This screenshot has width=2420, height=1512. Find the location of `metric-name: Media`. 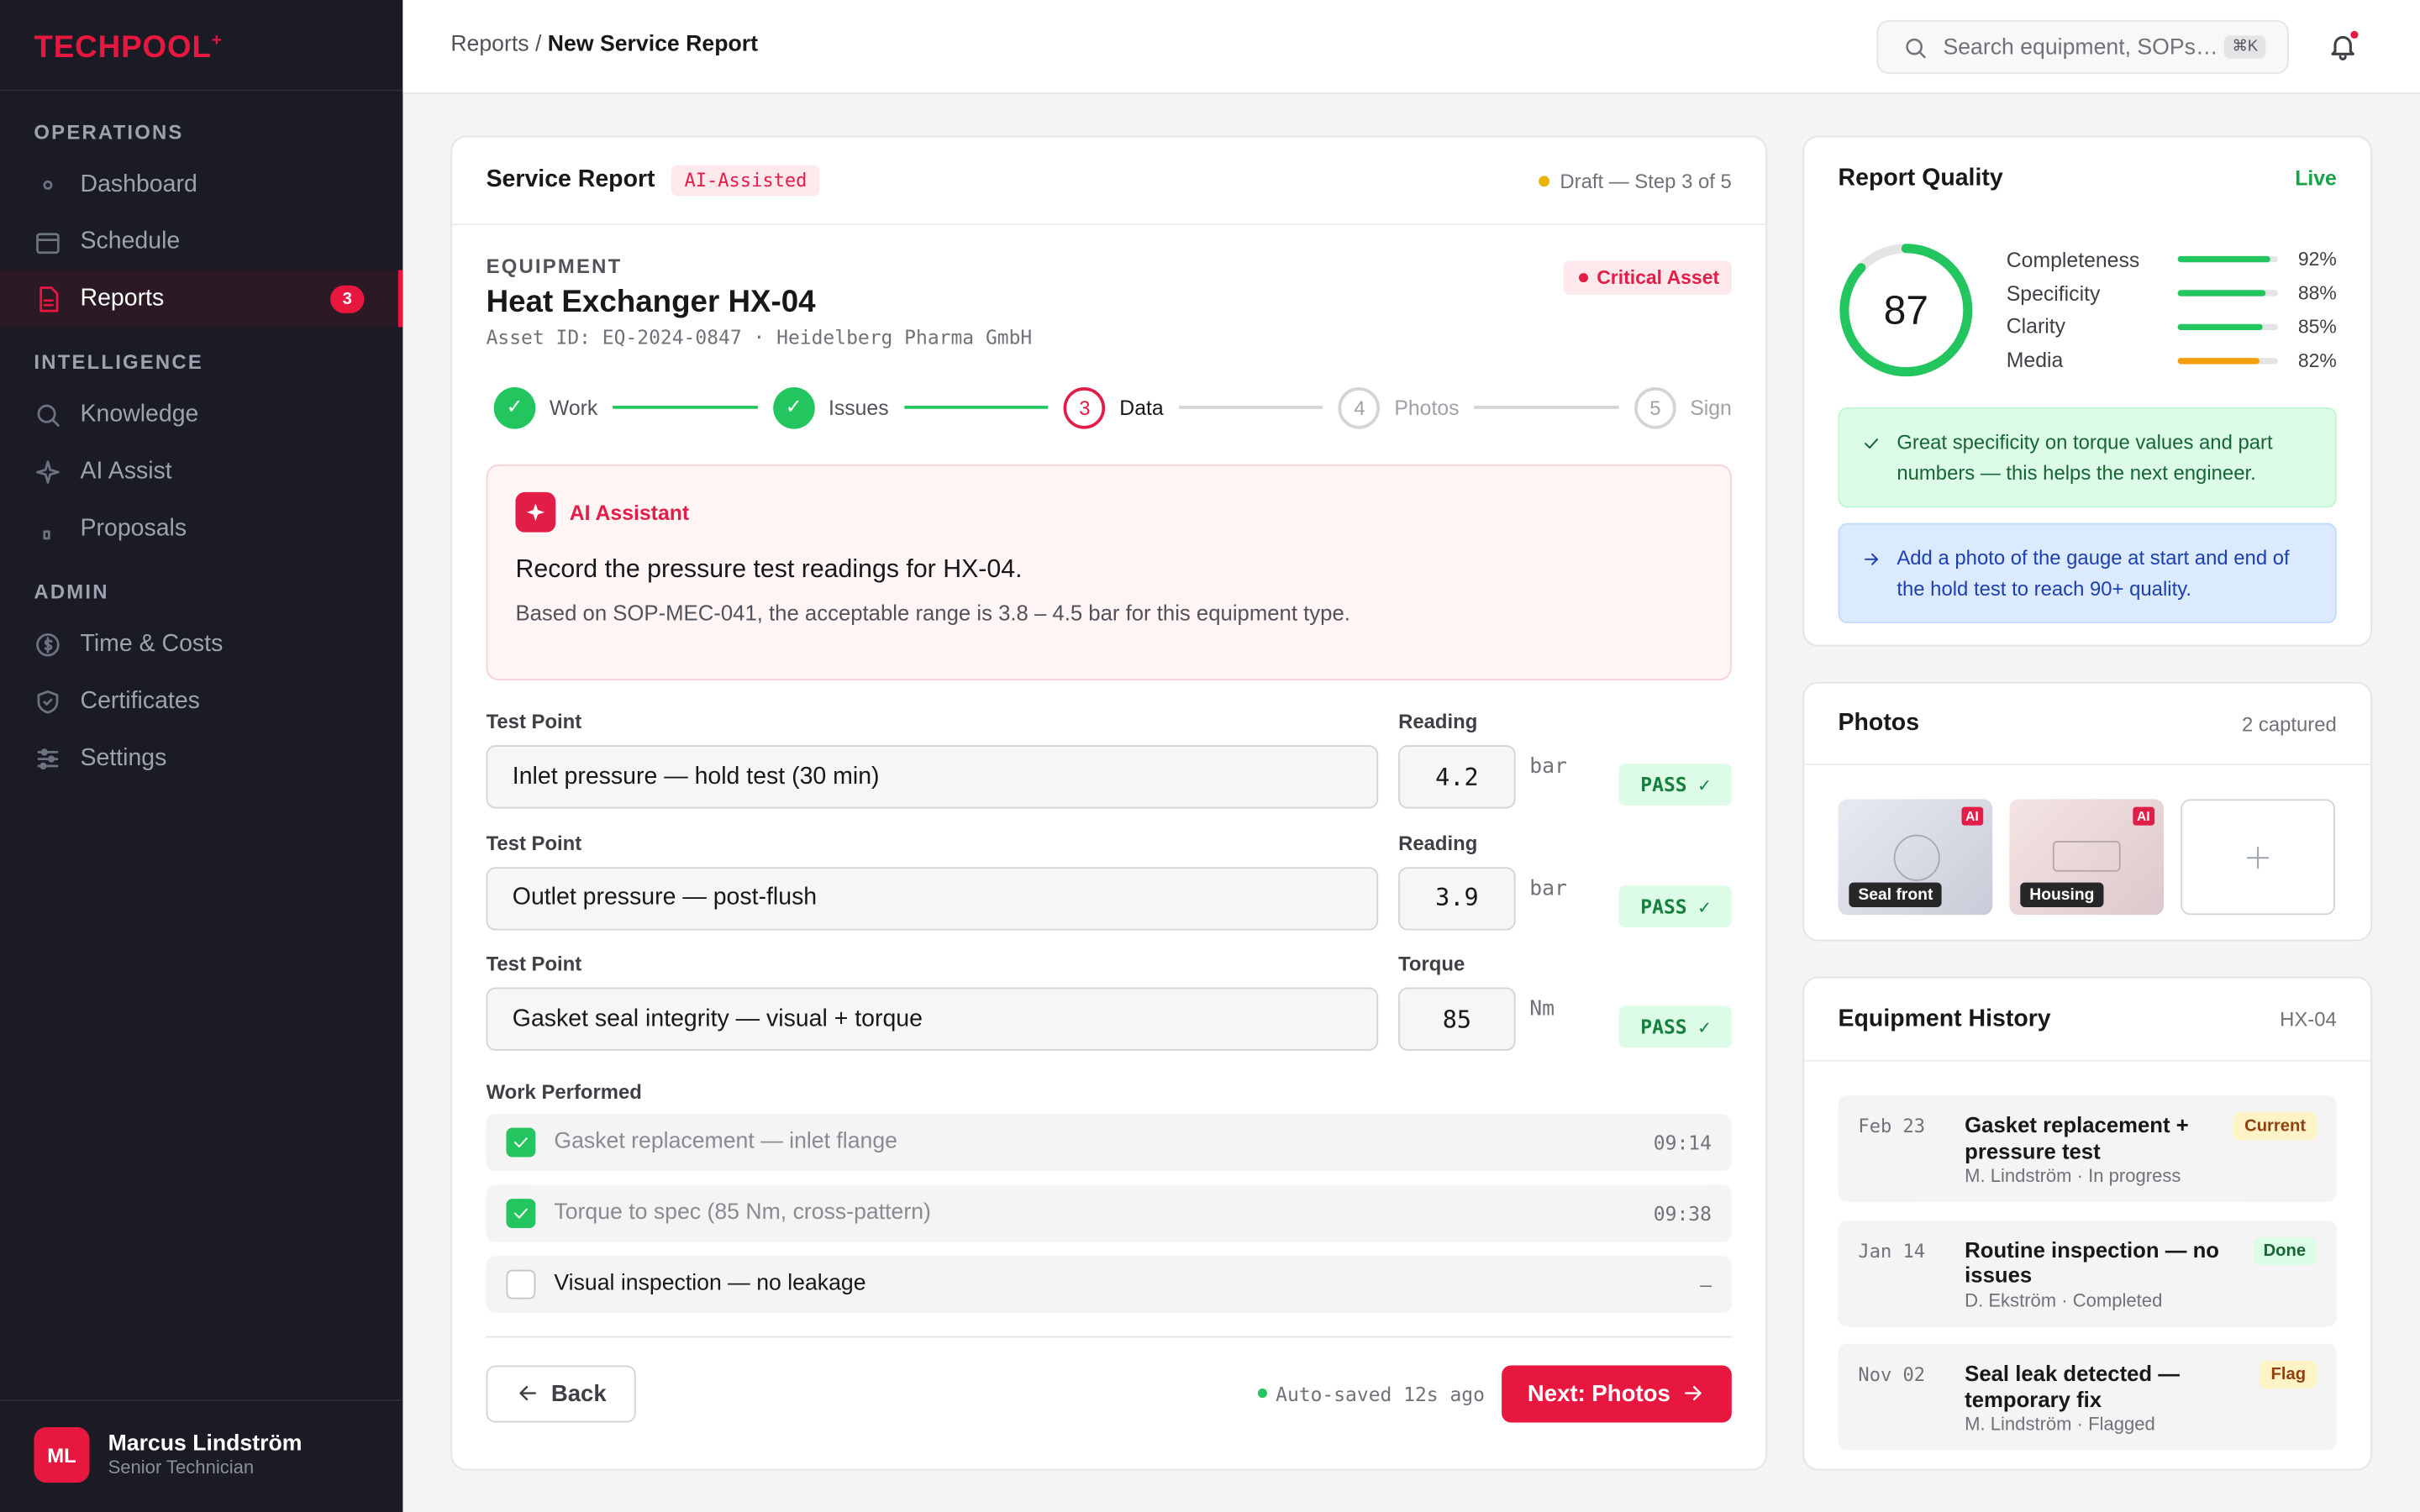

metric-name: Media is located at coordinates (2035, 360).